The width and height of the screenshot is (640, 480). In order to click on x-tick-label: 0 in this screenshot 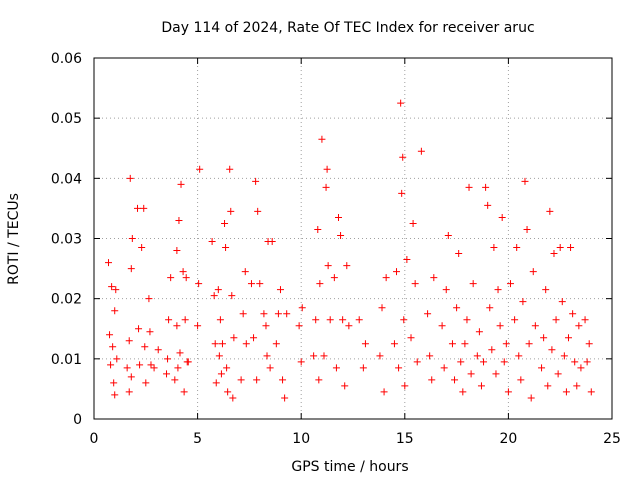, I will do `click(94, 439)`.